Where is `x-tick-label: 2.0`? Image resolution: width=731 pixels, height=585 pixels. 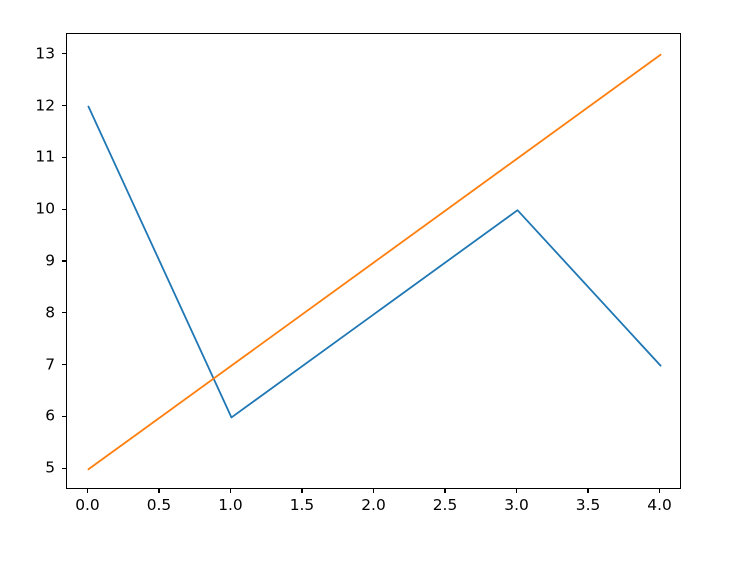
x-tick-label: 2.0 is located at coordinates (373, 505).